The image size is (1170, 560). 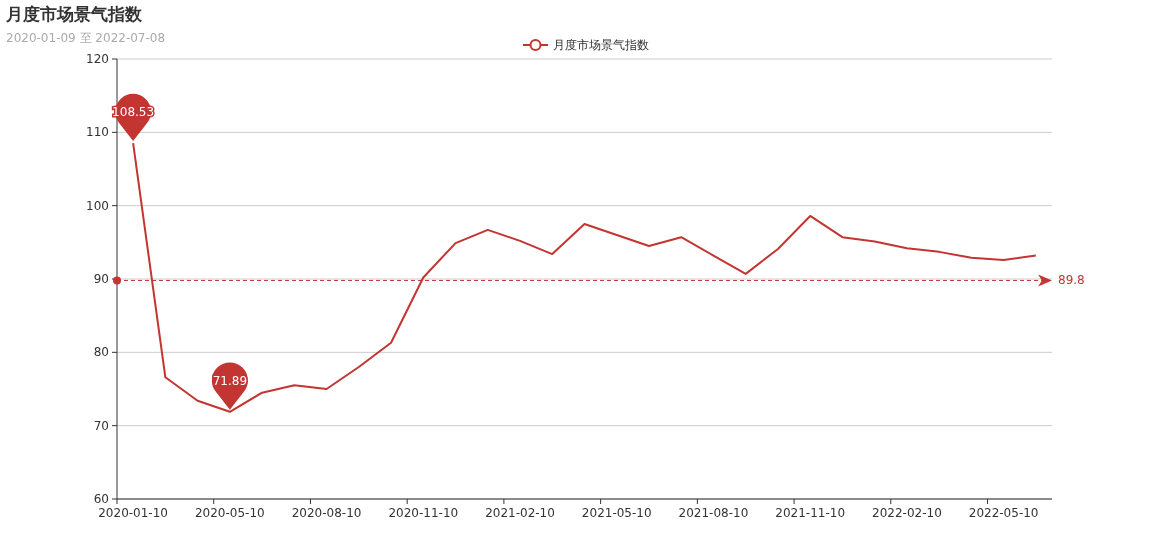 I want to click on y-tick-label: 110, so click(x=97, y=132).